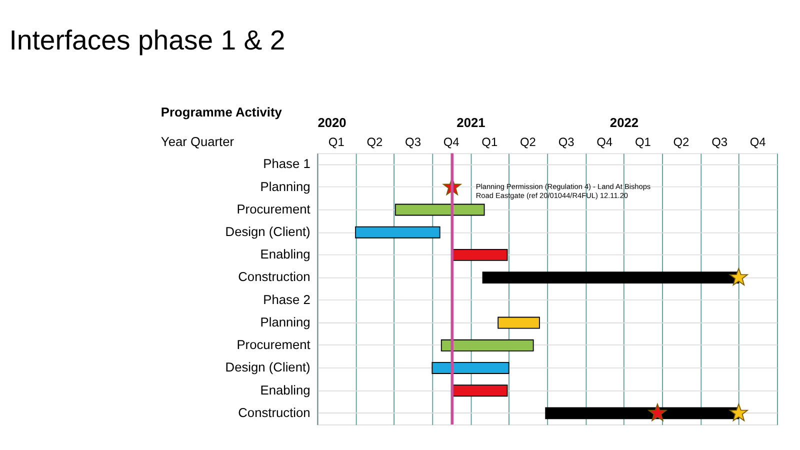  Describe the element at coordinates (221, 112) in the screenshot. I see `text: Programme Activity` at that location.